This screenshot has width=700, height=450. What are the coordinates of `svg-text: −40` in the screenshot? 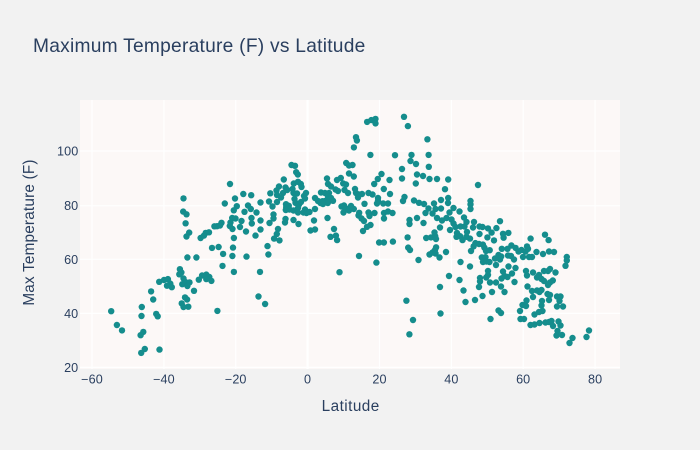 It's located at (164, 380).